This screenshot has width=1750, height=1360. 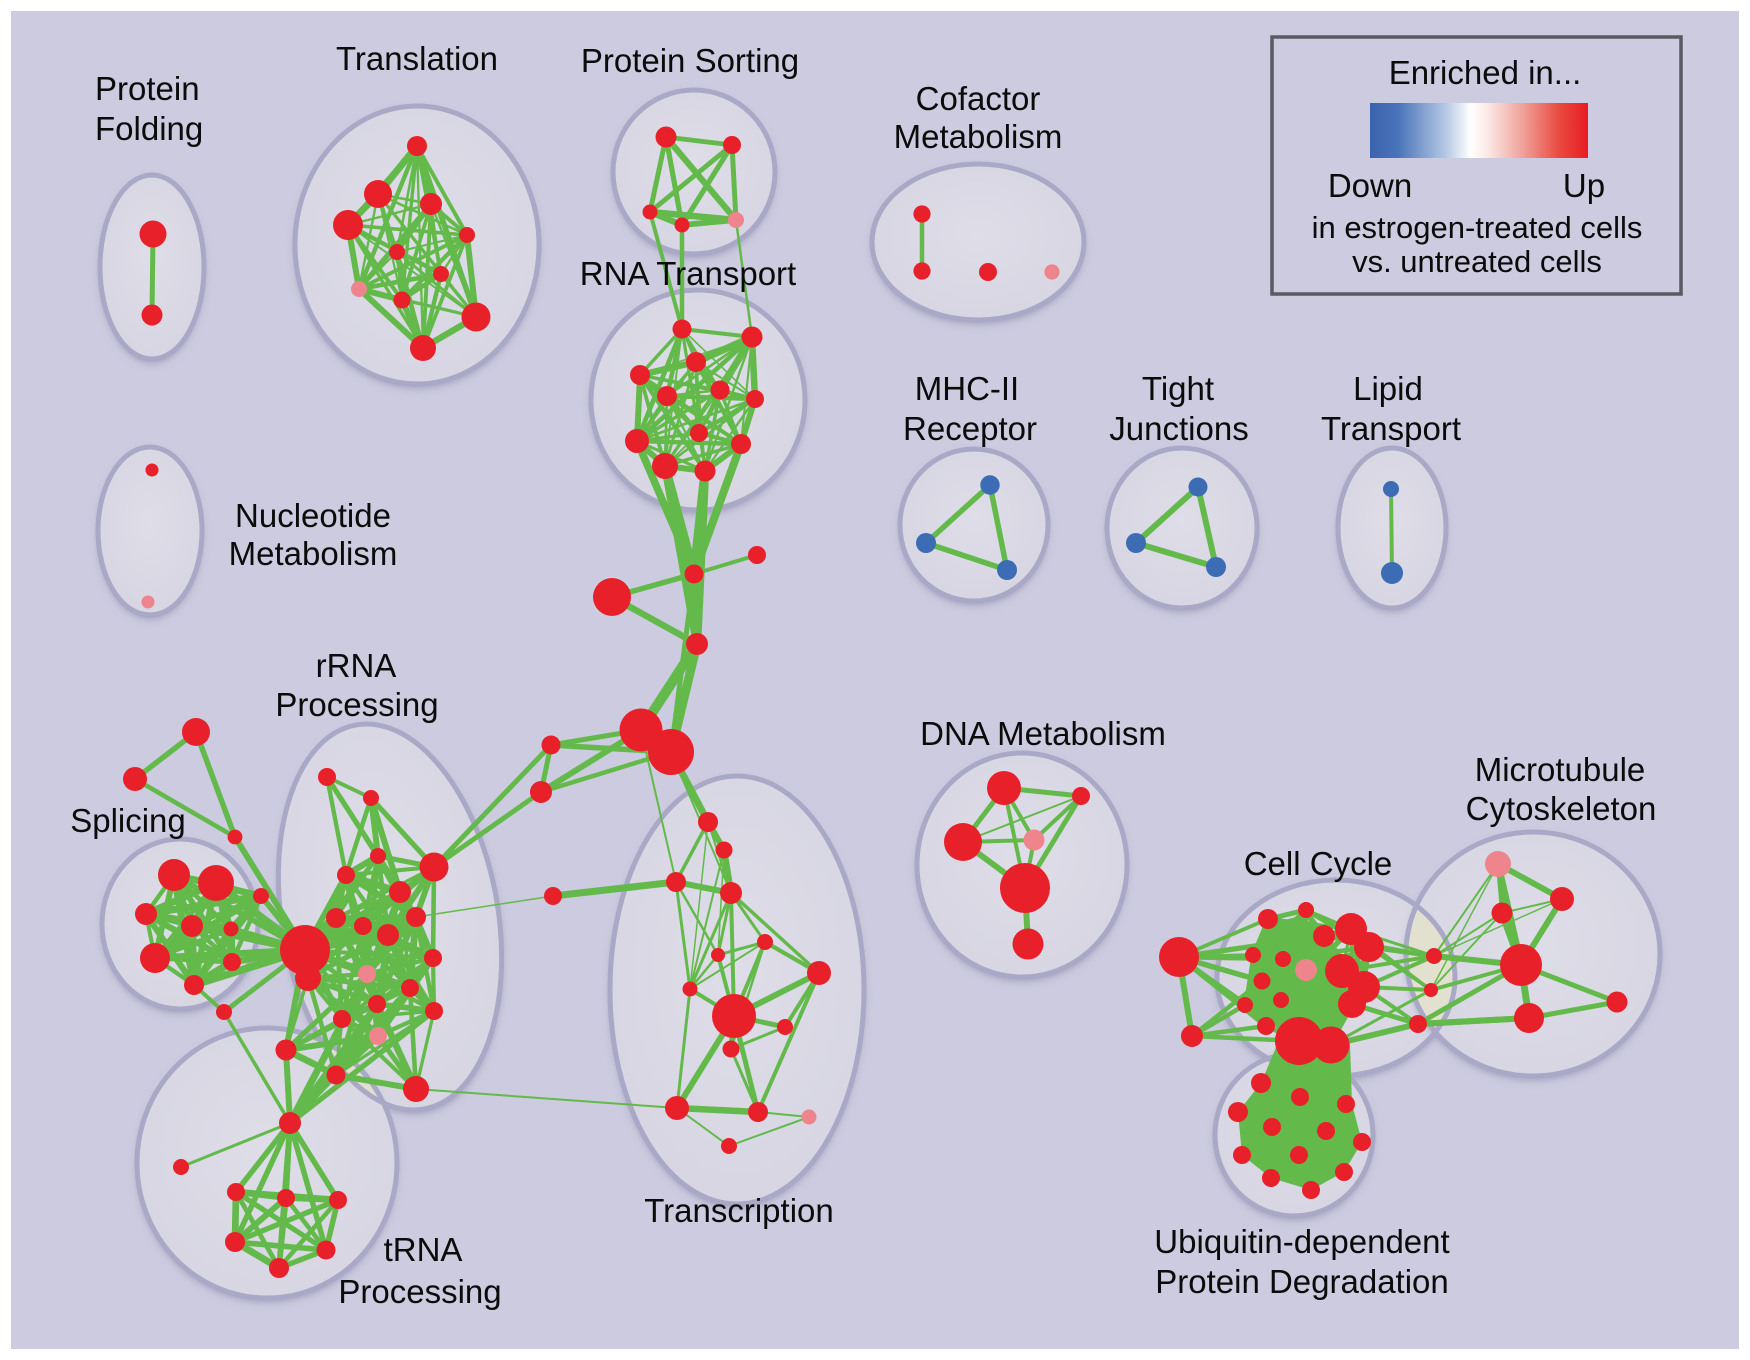 What do you see at coordinates (128, 820) in the screenshot?
I see `svg-text: Splicing` at bounding box center [128, 820].